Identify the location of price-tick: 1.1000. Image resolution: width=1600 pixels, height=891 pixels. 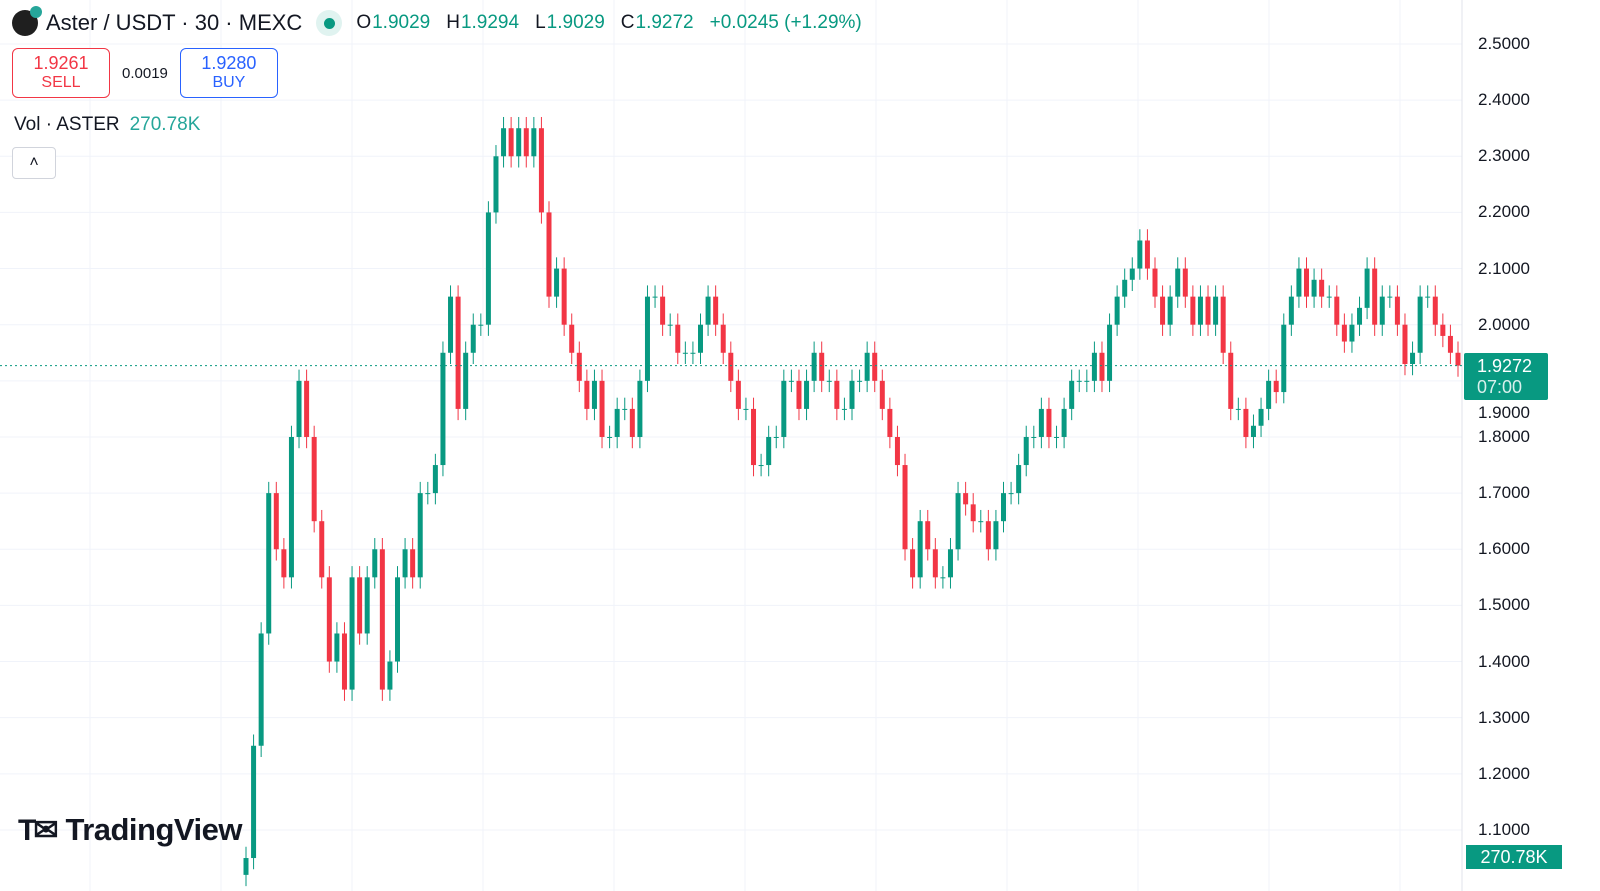
(1504, 829).